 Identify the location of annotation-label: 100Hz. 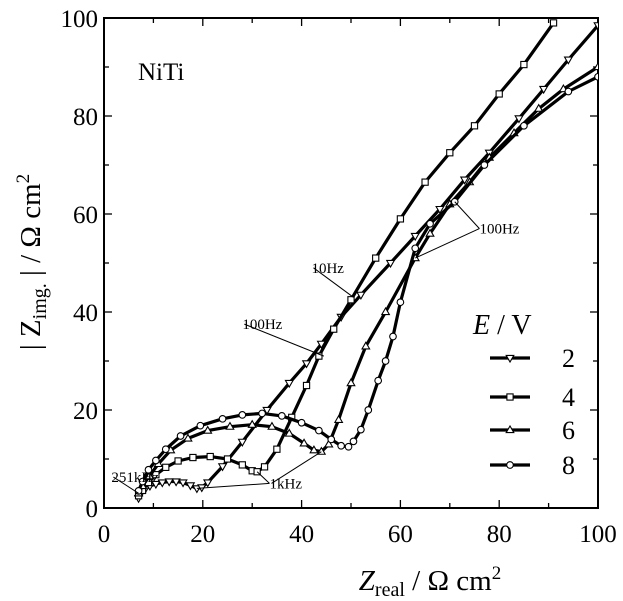
(499, 230).